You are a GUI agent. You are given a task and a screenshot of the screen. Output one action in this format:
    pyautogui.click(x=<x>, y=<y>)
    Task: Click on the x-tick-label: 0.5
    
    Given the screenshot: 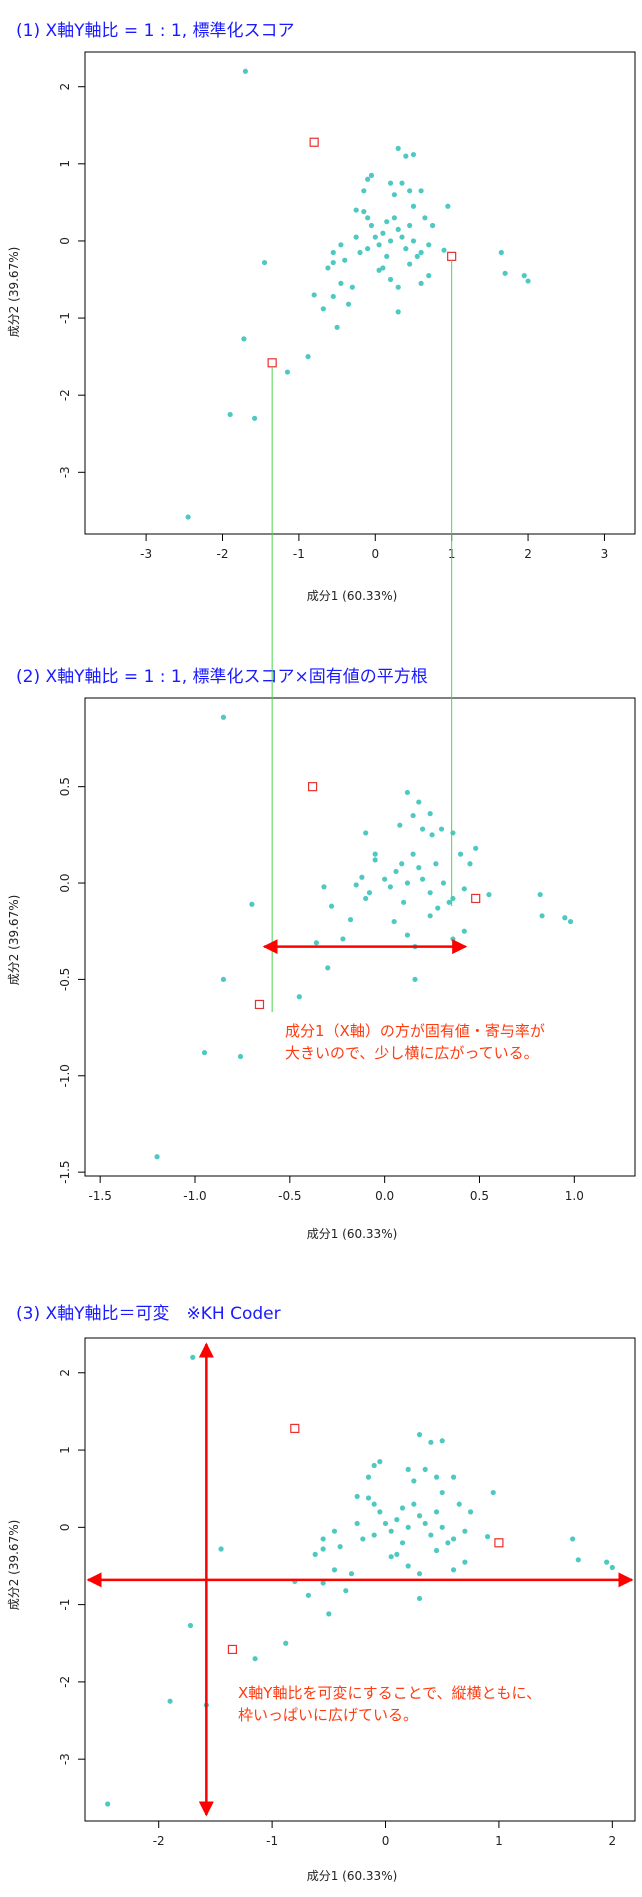 What is the action you would take?
    pyautogui.click(x=479, y=1196)
    